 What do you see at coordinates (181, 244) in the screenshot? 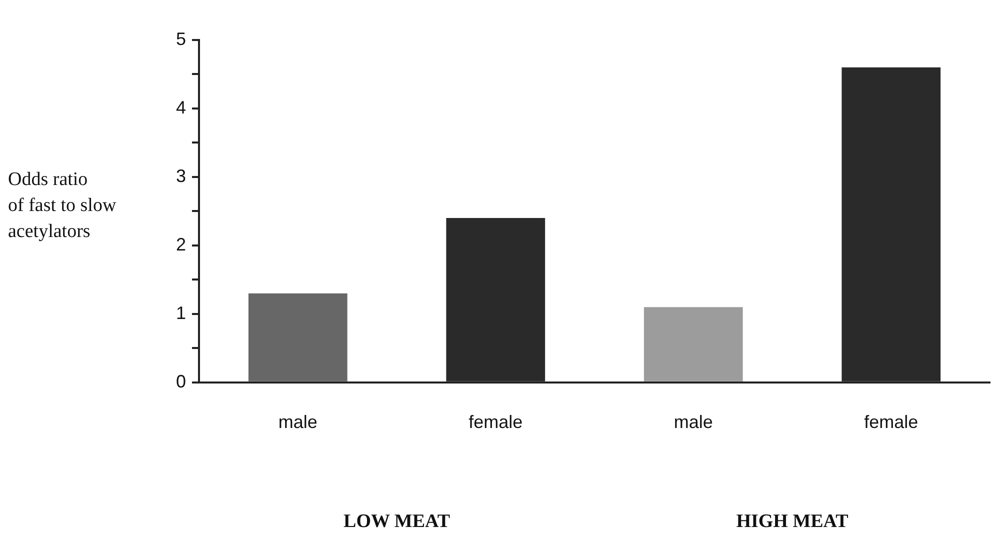
I see `y-tick-label: 2` at bounding box center [181, 244].